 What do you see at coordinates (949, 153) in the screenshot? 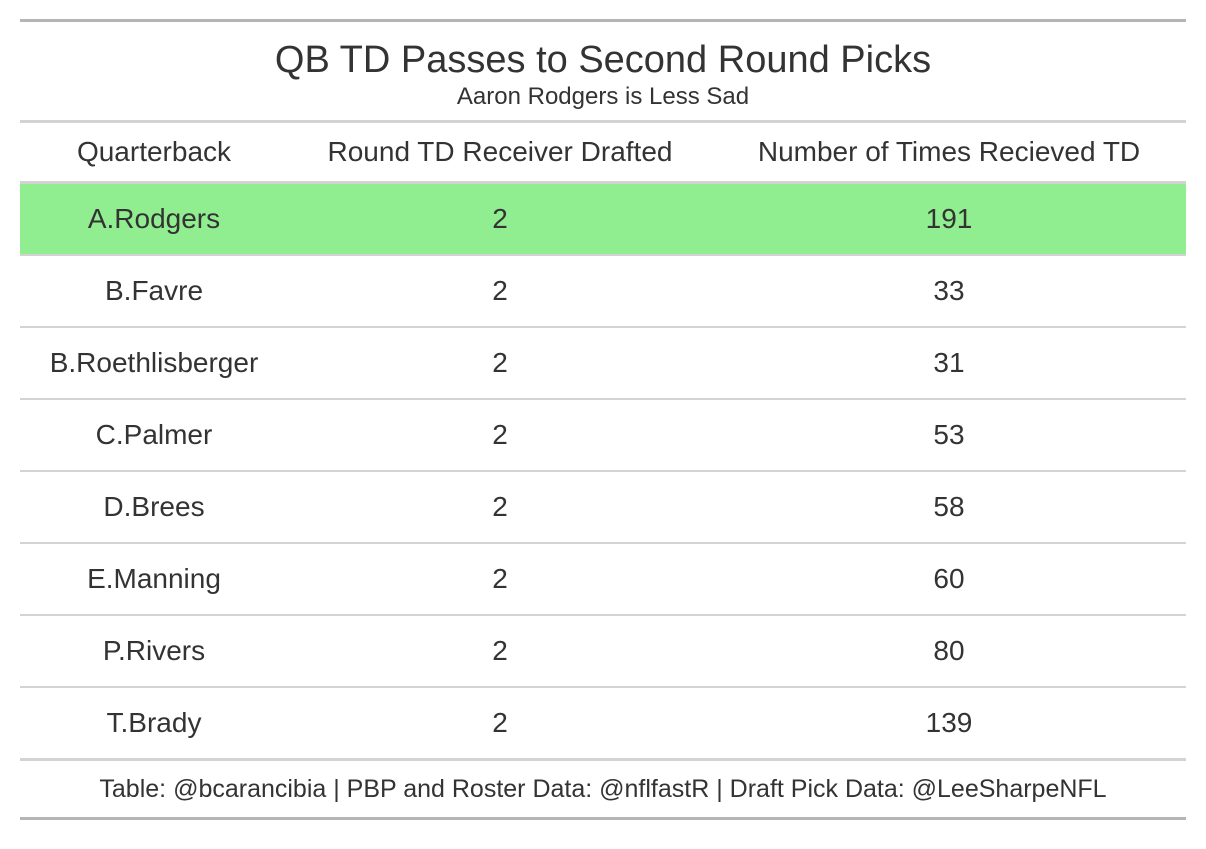
I see `column-header-count: Number of Times Recieved TD` at bounding box center [949, 153].